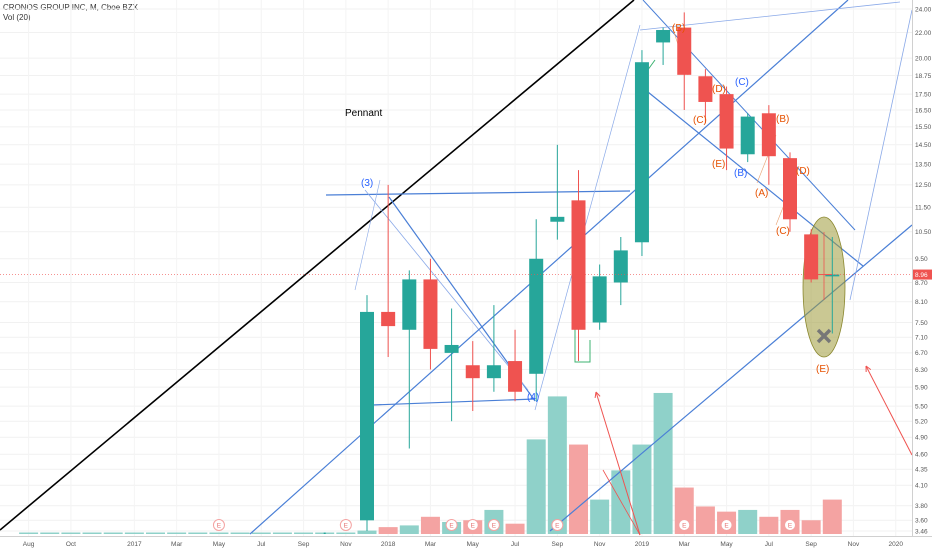 The image size is (932, 550). Describe the element at coordinates (533, 397) in the screenshot. I see `wave-label: (4)` at that location.